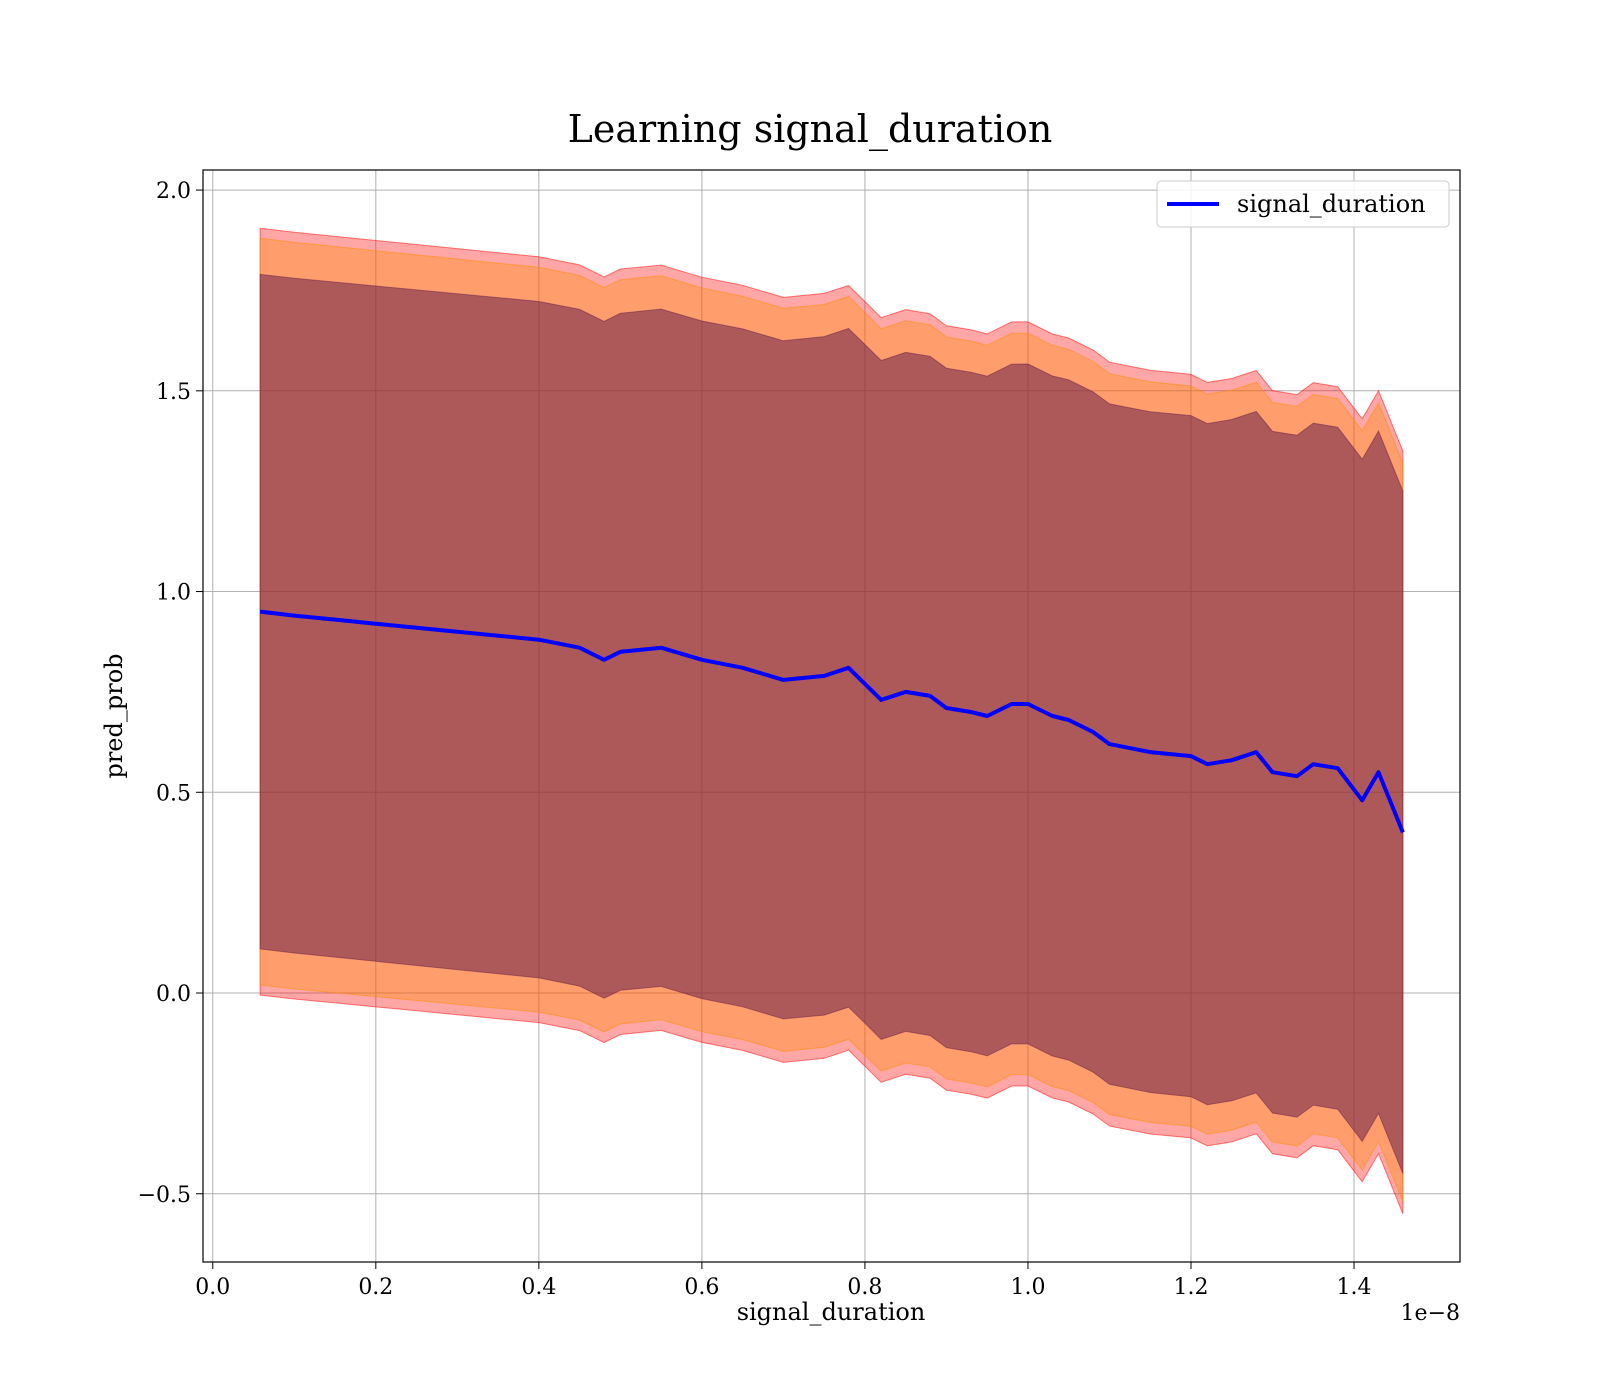  Describe the element at coordinates (1190, 1287) in the screenshot. I see `x-tick-label: 1.2` at that location.